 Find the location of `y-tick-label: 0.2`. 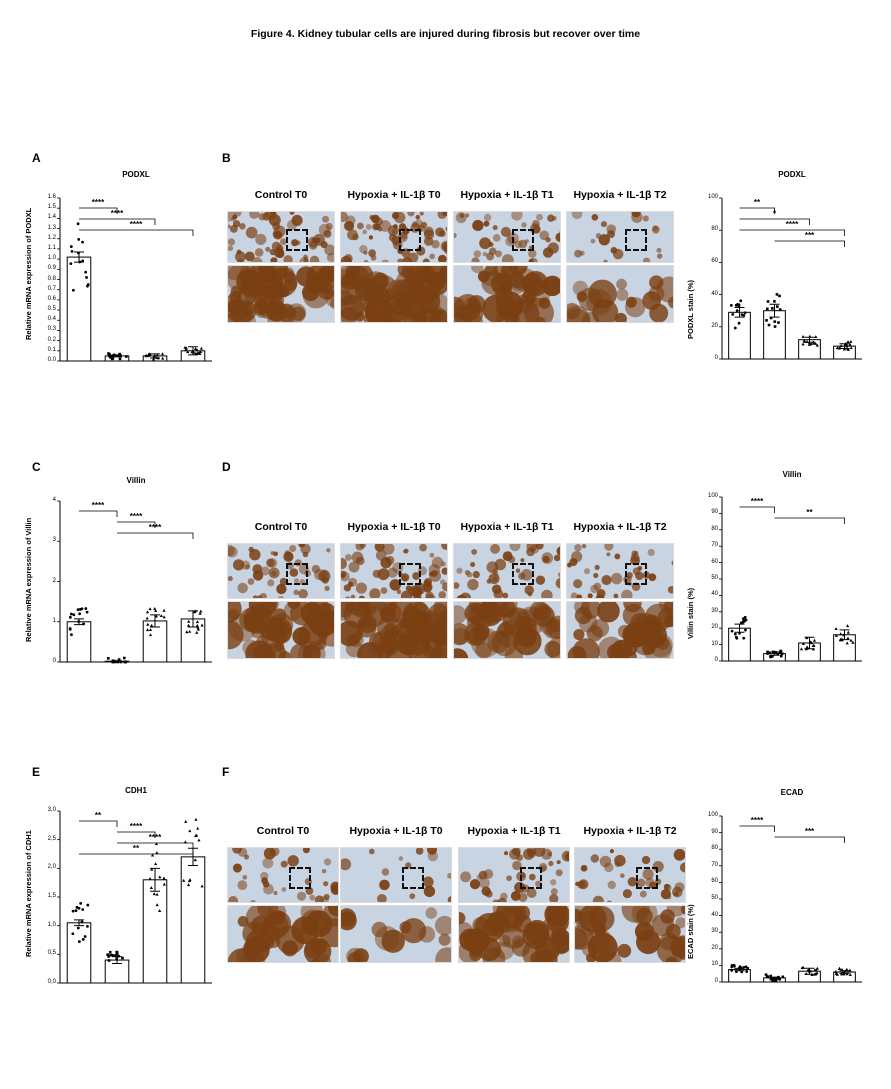

y-tick-label: 0.2 is located at coordinates (51, 339).